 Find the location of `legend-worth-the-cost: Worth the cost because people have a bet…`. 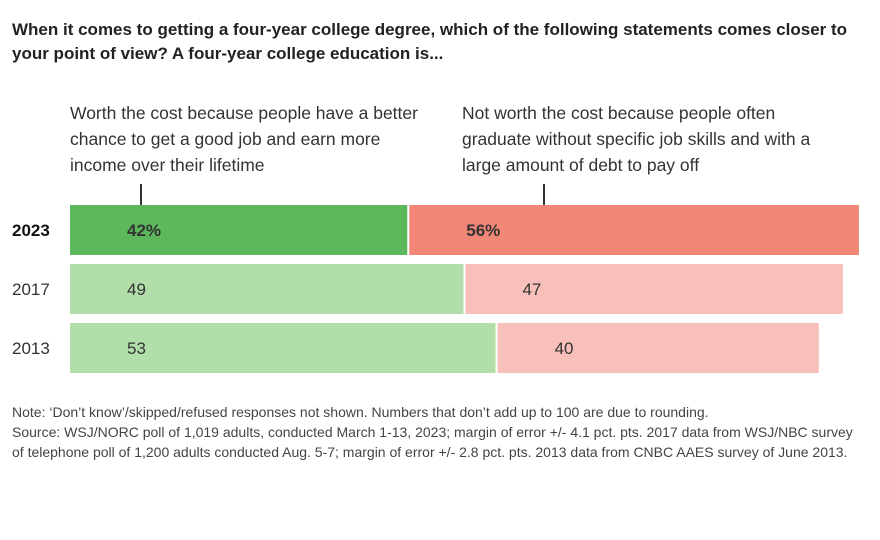

legend-worth-the-cost: Worth the cost because people have a bet… is located at coordinates (244, 139).